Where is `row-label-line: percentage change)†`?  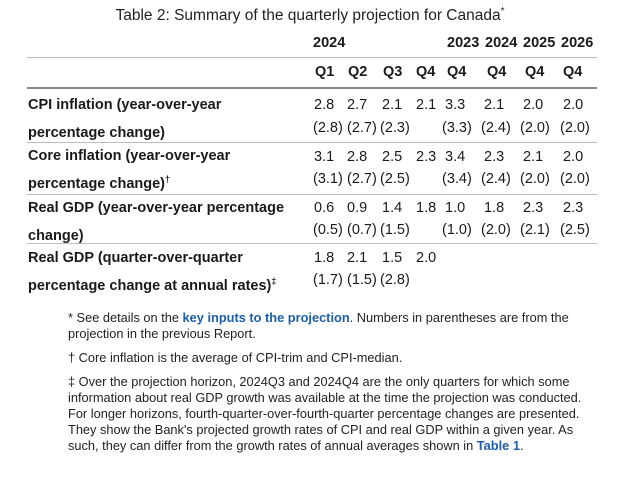 row-label-line: percentage change)† is located at coordinates (168, 182).